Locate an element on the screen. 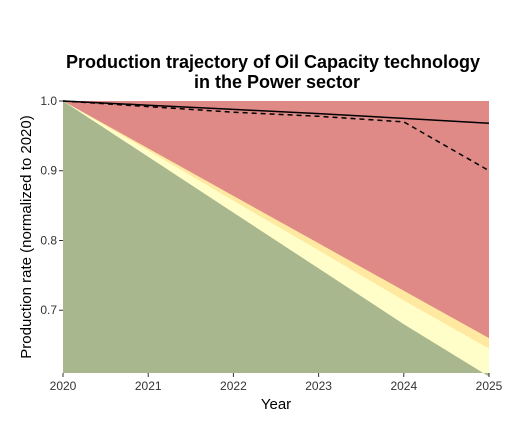  x-tick-label: 2021 is located at coordinates (148, 386).